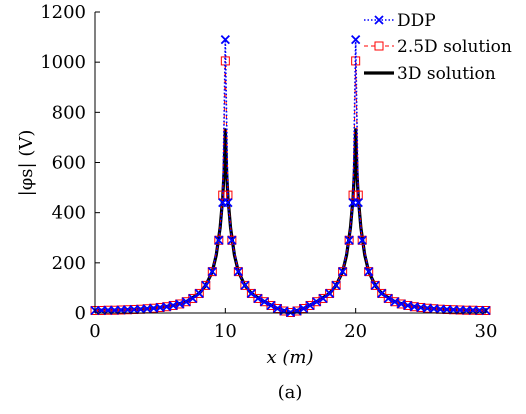  Describe the element at coordinates (225, 331) in the screenshot. I see `x-tick-label: 10` at that location.